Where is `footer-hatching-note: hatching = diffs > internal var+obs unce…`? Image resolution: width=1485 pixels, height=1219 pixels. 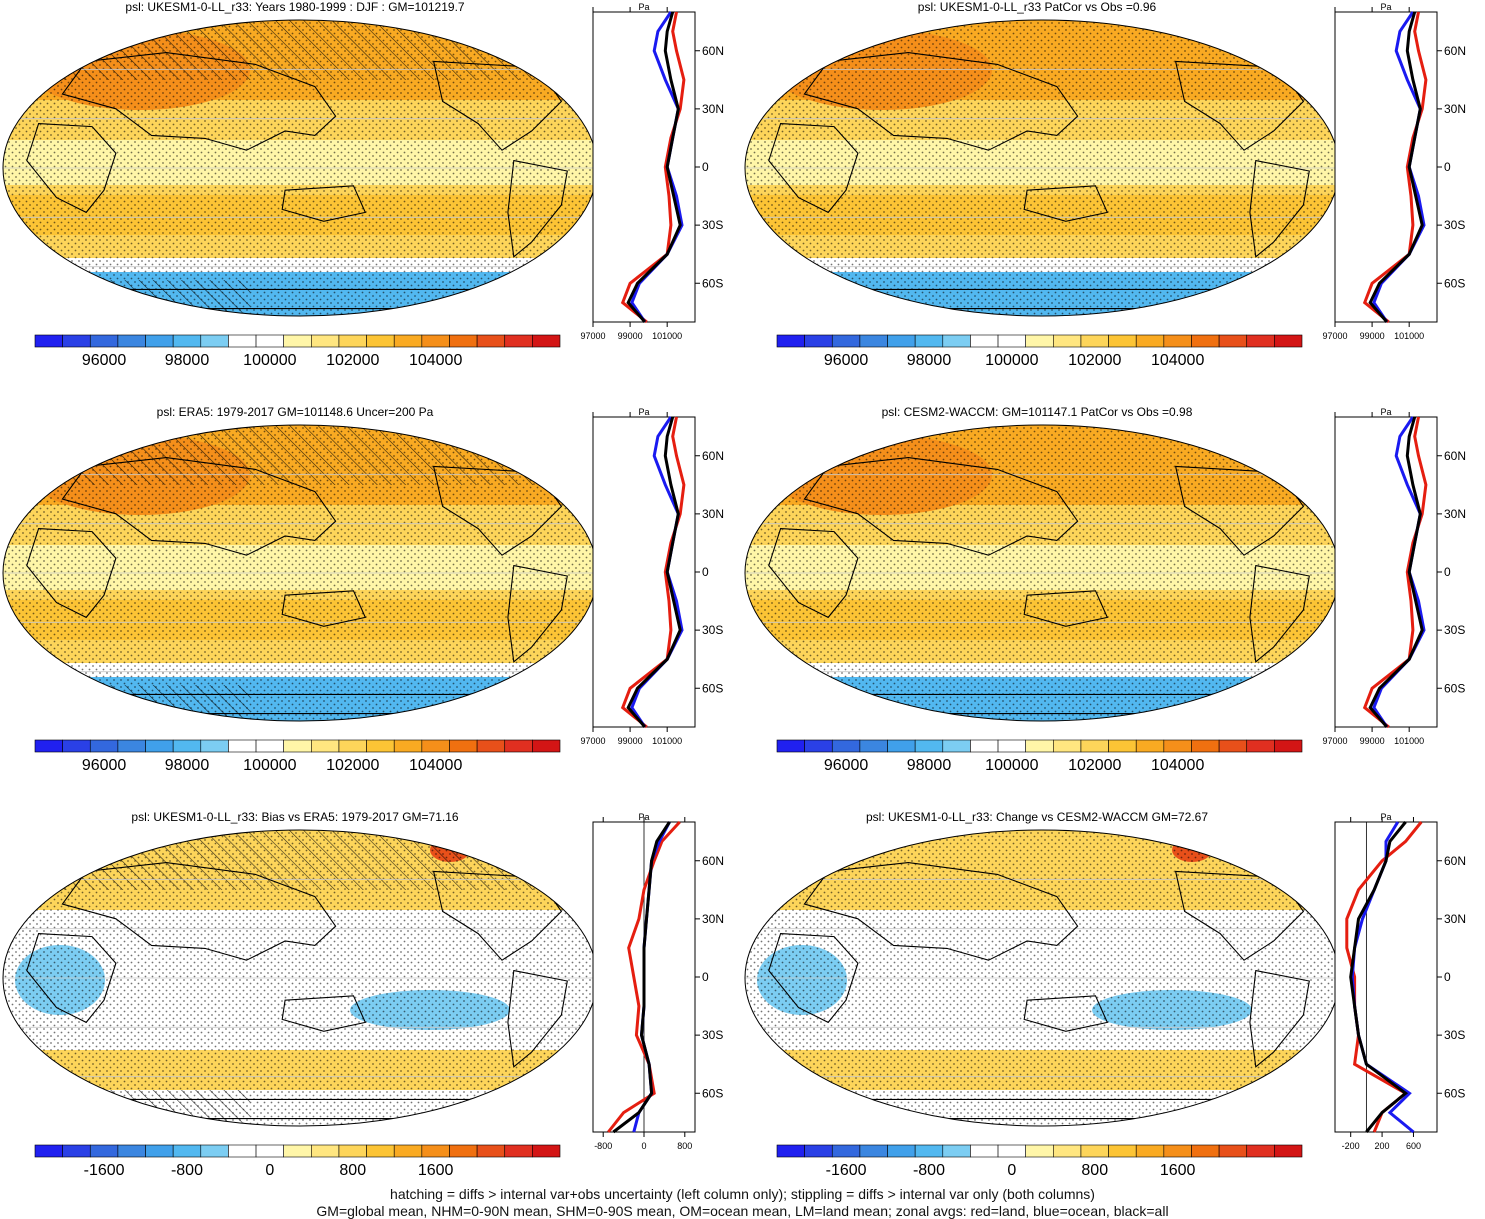
footer-hatching-note: hatching = diffs > internal var+obs unce… is located at coordinates (742, 1194).